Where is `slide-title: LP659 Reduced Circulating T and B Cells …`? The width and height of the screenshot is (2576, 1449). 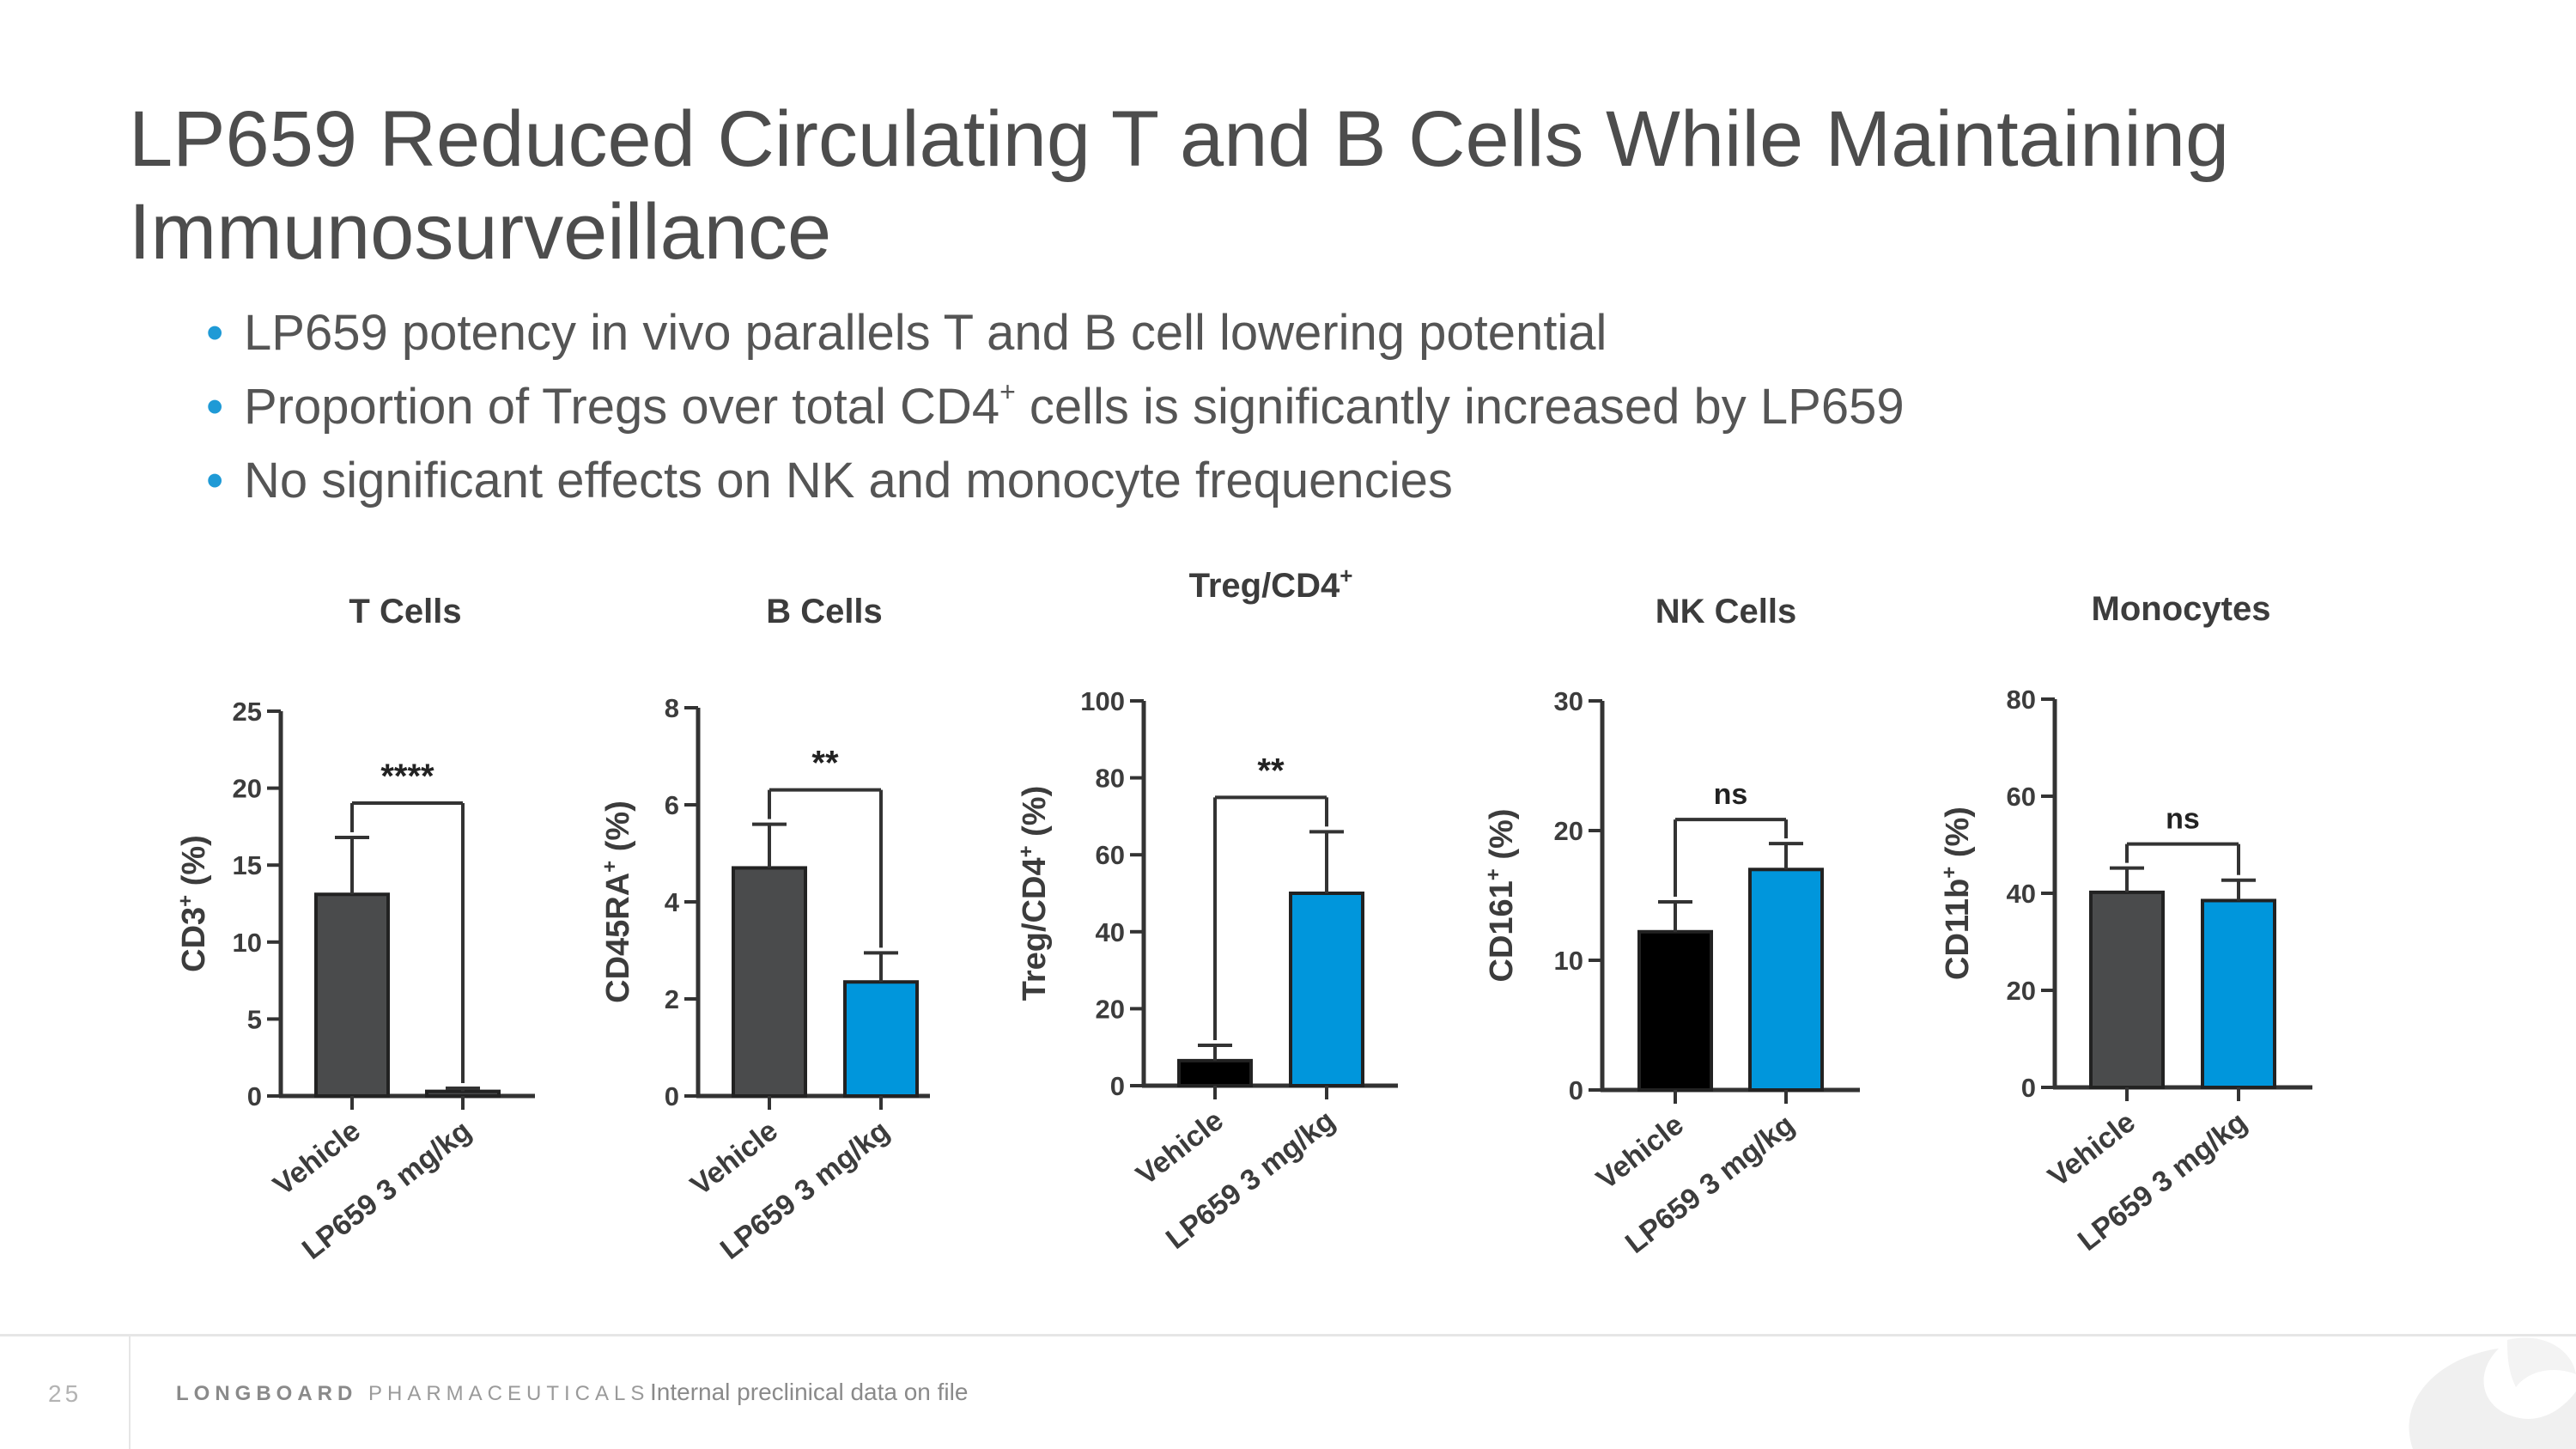
slide-title: LP659 Reduced Circulating T and B Cells … is located at coordinates (1180, 185).